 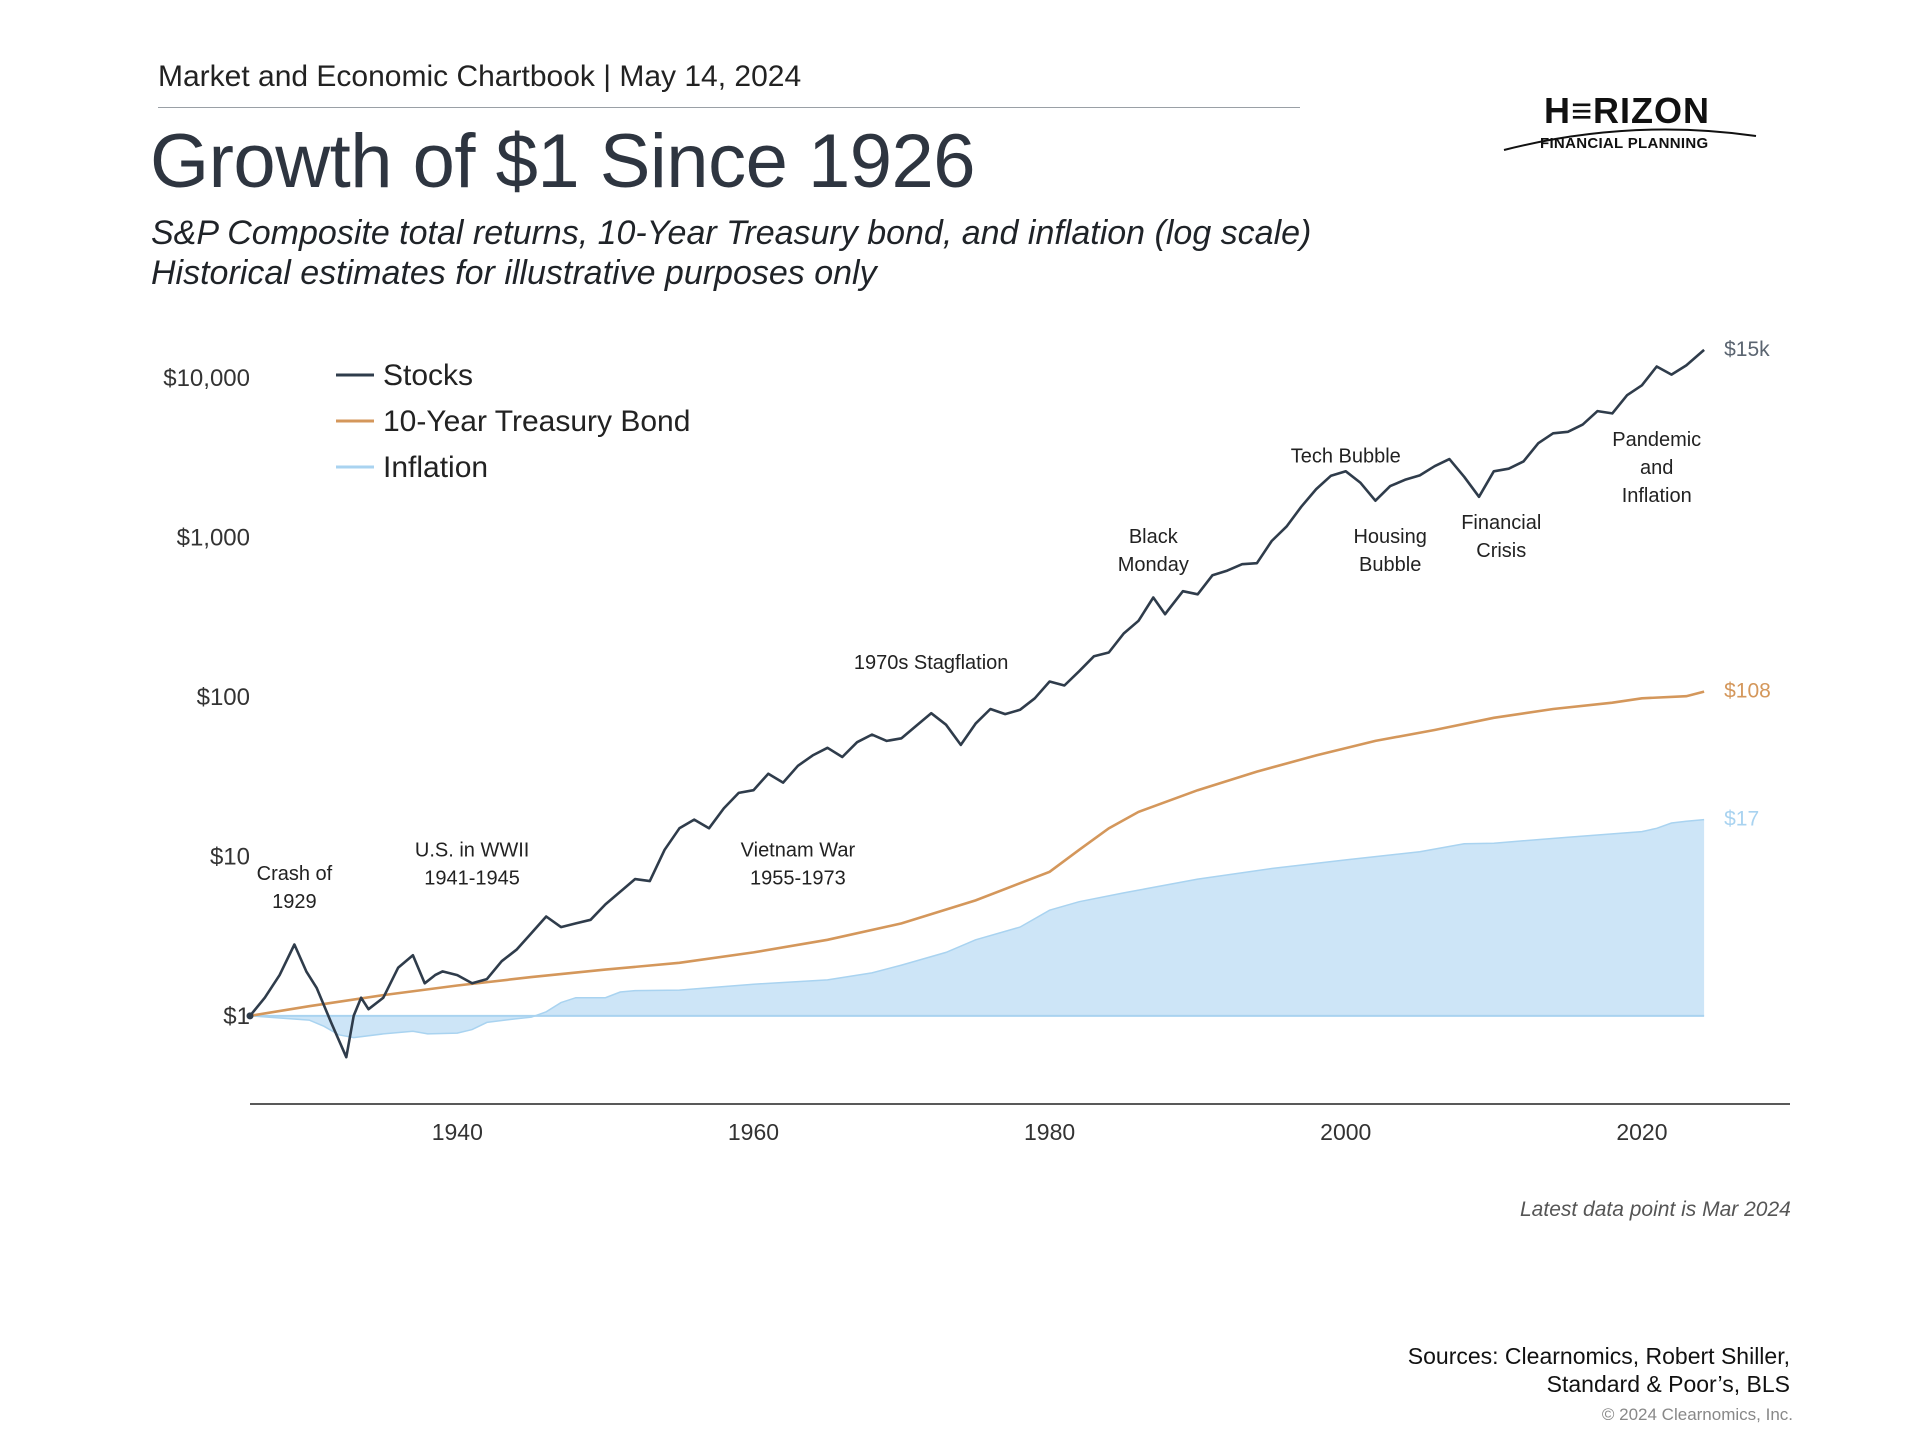 What do you see at coordinates (223, 697) in the screenshot?
I see `y-tick-label-100: $100` at bounding box center [223, 697].